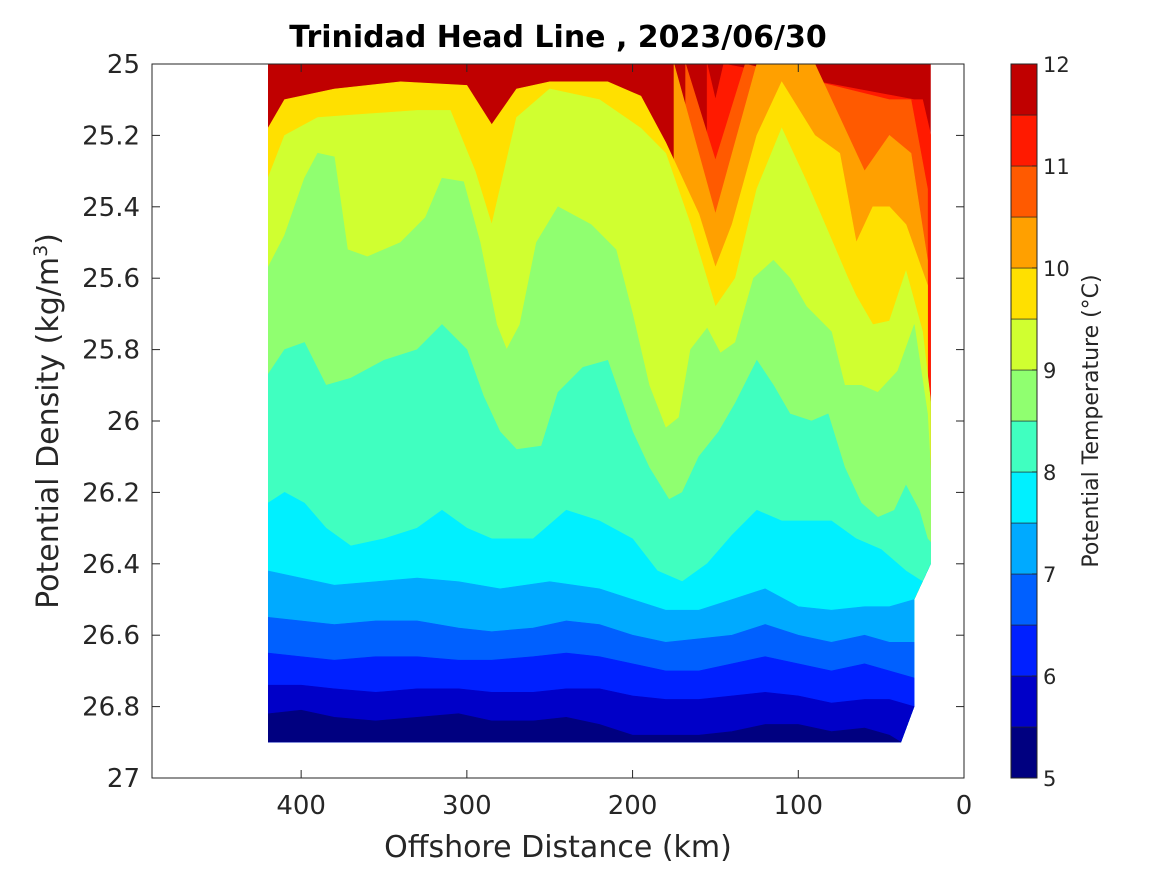  I want to click on colorbar-tick-label: 11, so click(1056, 167).